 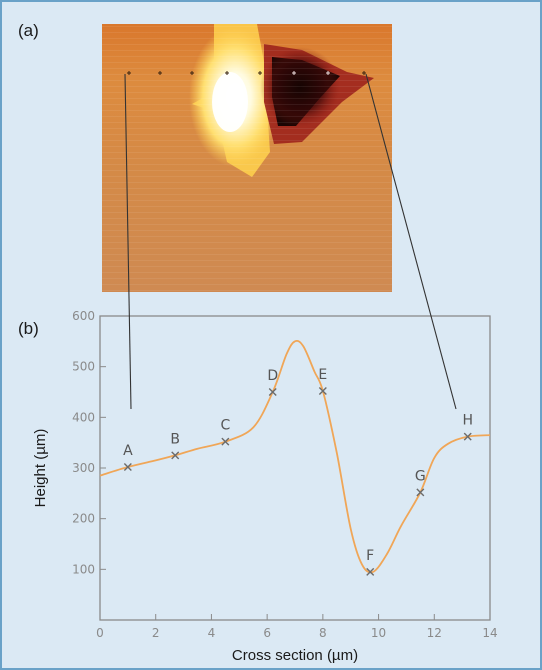 What do you see at coordinates (297, 627) in the screenshot?
I see `x-axis: 0 2 4 6 8 10 12 14` at bounding box center [297, 627].